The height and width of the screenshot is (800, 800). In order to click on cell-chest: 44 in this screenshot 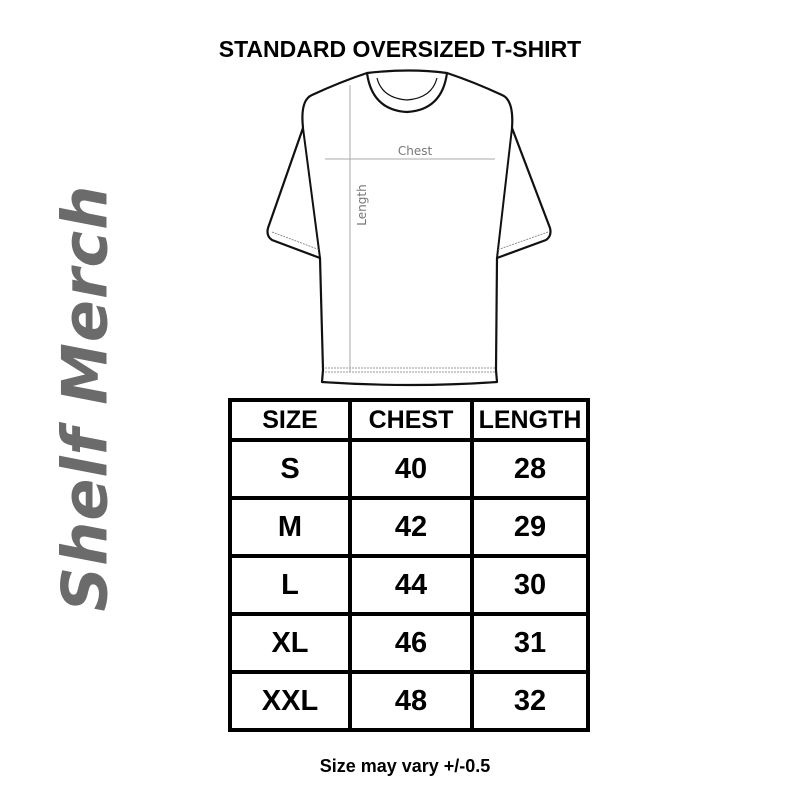, I will do `click(411, 585)`.